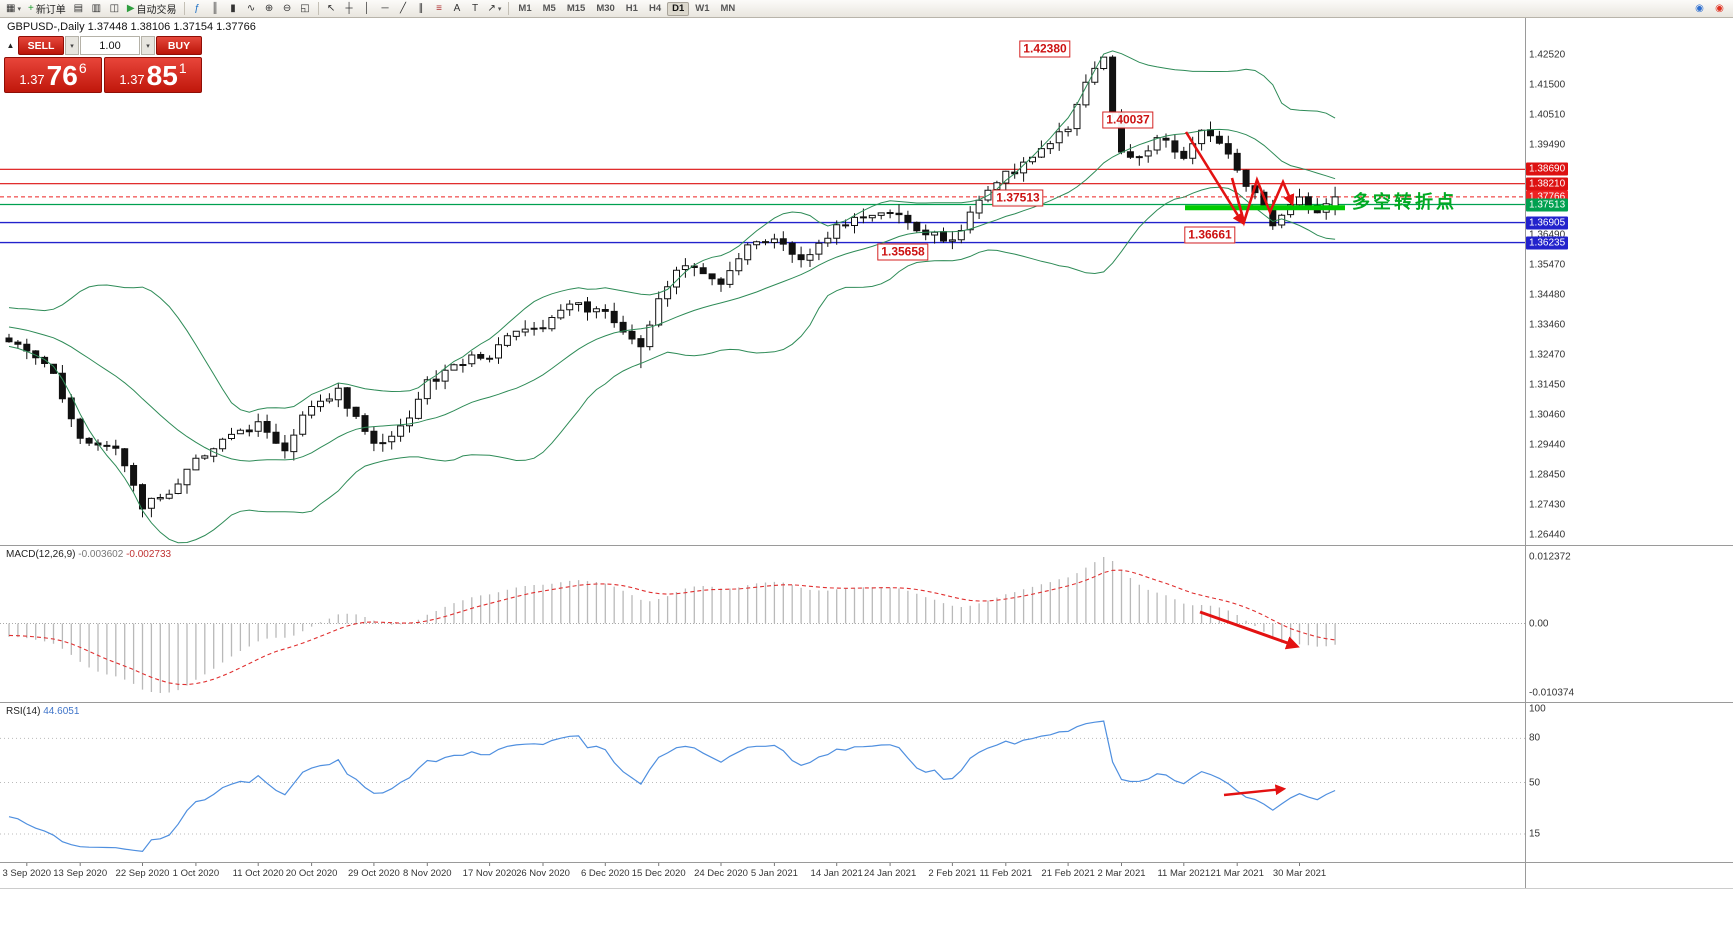  Describe the element at coordinates (80, 873) in the screenshot. I see `date-label: 13 Sep 2020` at that location.